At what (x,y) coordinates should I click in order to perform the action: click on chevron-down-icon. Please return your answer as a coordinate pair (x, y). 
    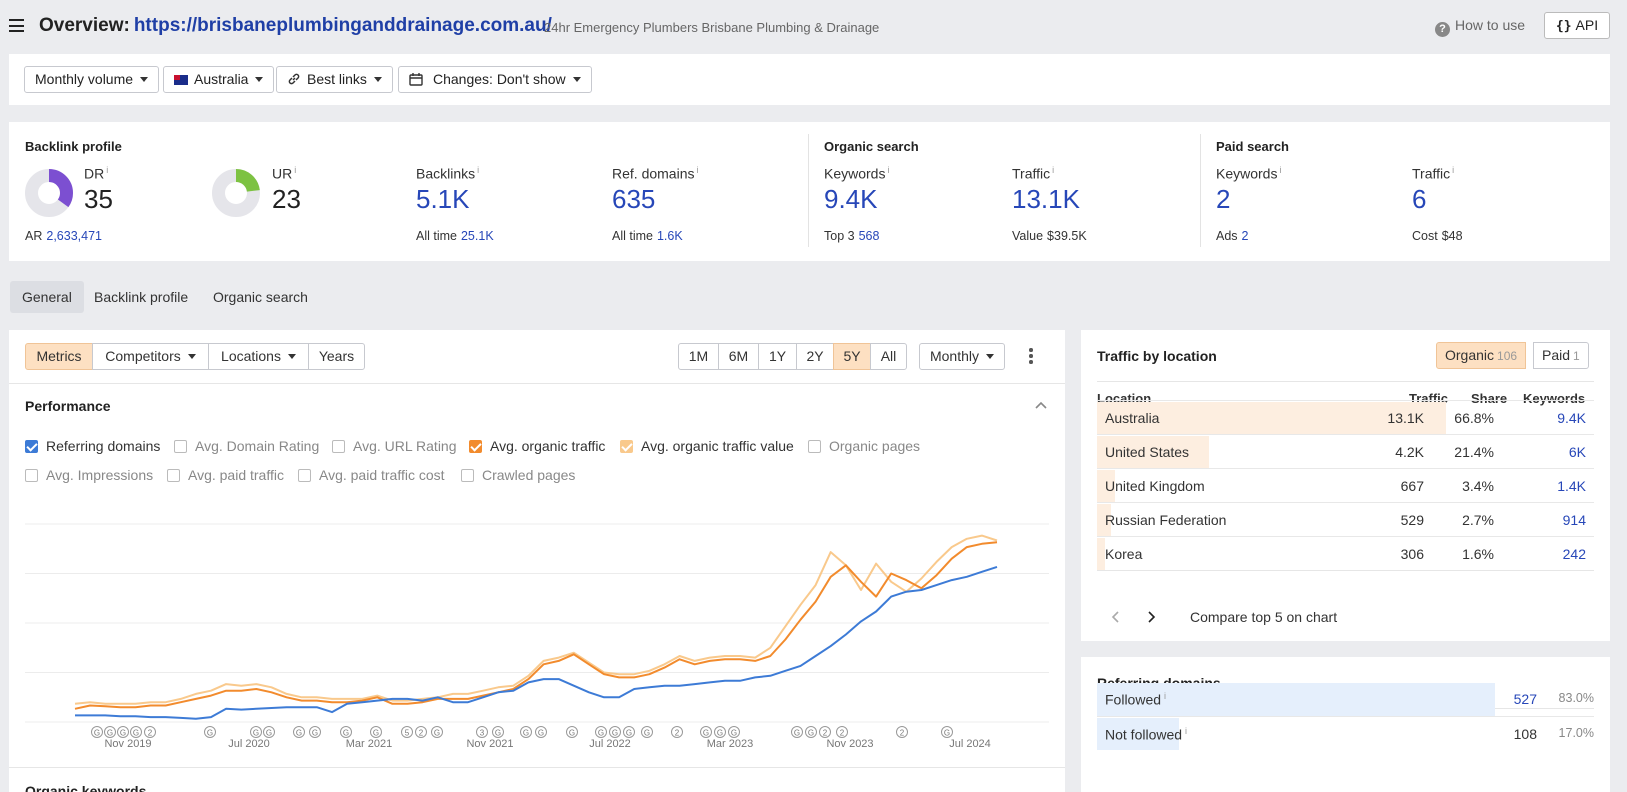
    Looking at the image, I should click on (576, 79).